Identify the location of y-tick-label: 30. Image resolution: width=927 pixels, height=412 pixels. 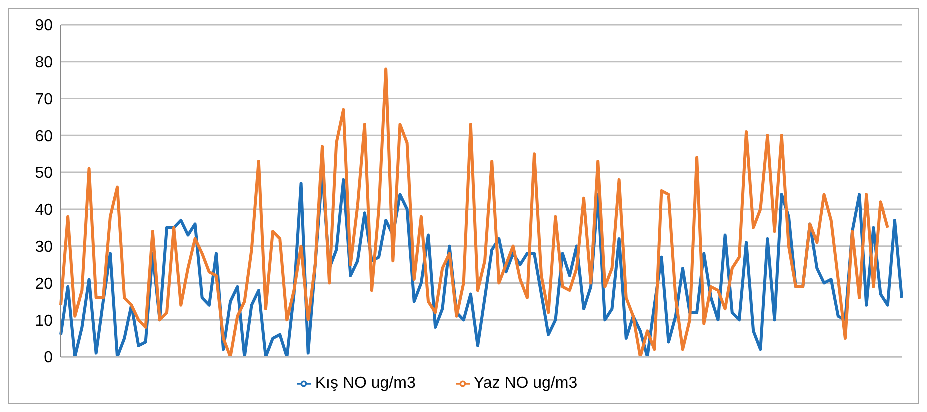
(44, 247).